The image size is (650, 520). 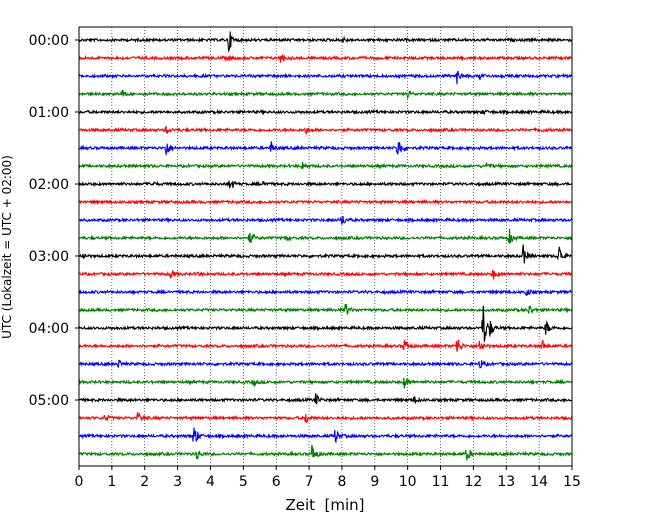 I want to click on x-tick-label: 8, so click(x=341, y=482).